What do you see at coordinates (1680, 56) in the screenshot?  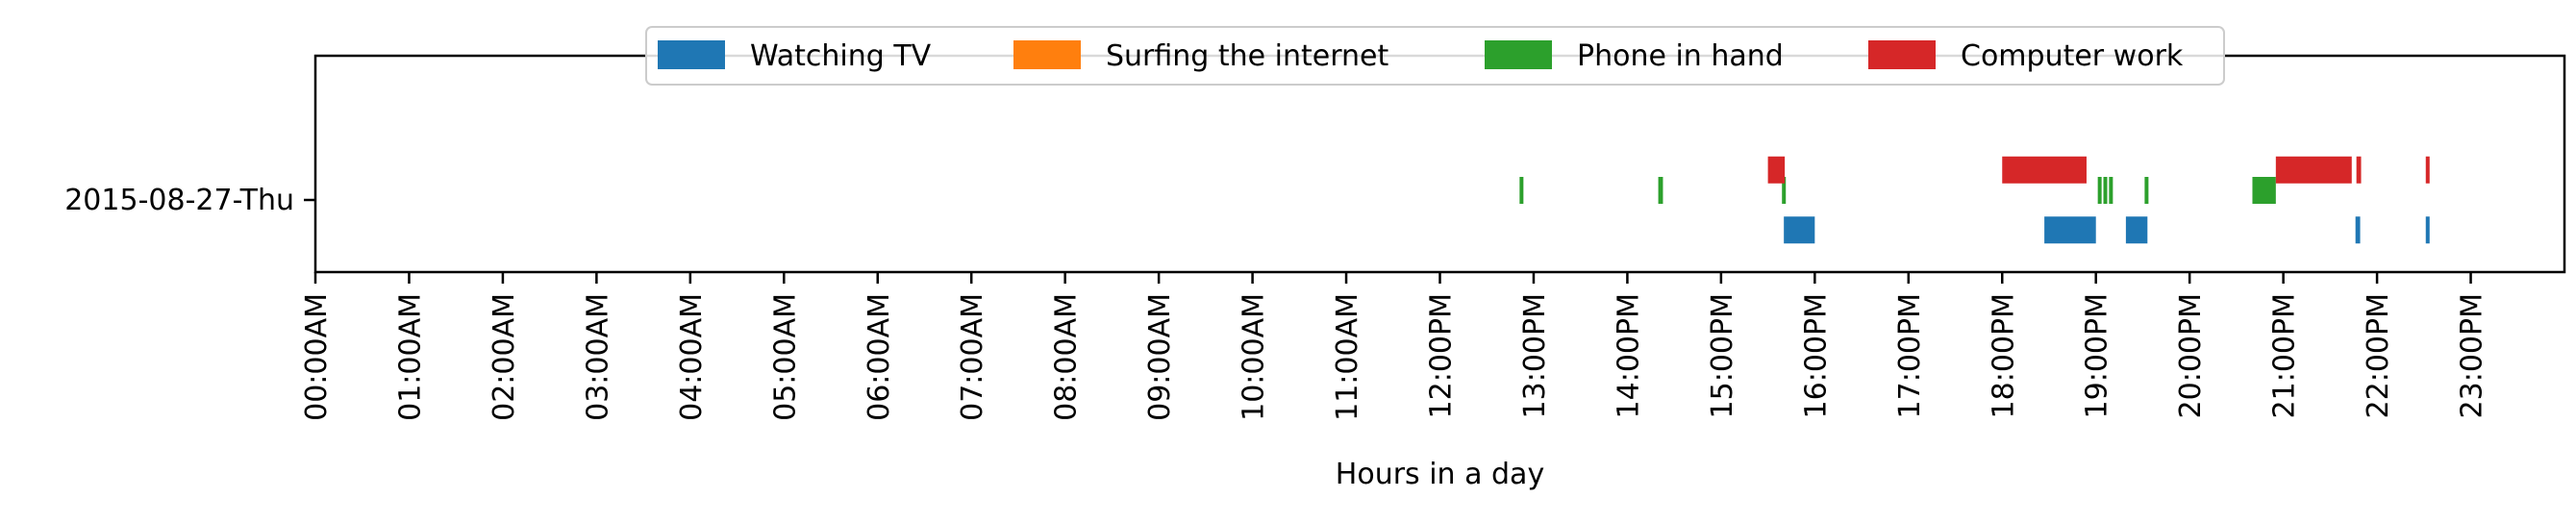 I see `legend-label-phone-in-hand: Phone in hand` at bounding box center [1680, 56].